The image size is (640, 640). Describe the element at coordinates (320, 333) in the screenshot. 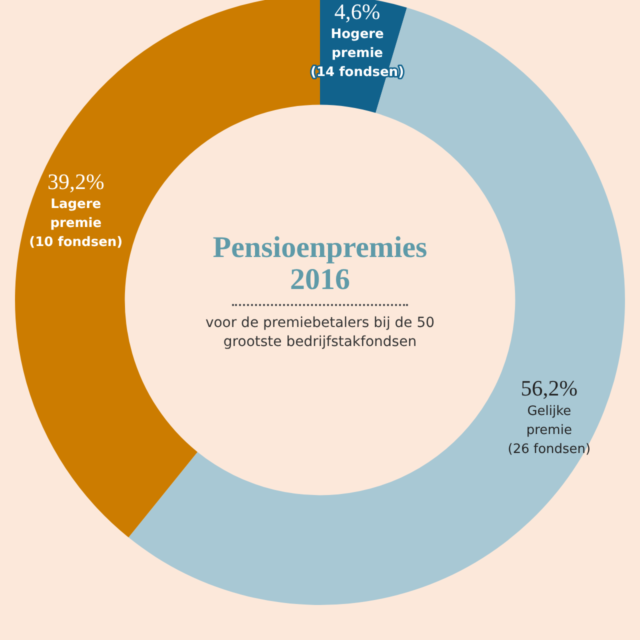

I see `text: voor de premiebetalers bij de 50 grootste bedrijfstakfondsen` at that location.